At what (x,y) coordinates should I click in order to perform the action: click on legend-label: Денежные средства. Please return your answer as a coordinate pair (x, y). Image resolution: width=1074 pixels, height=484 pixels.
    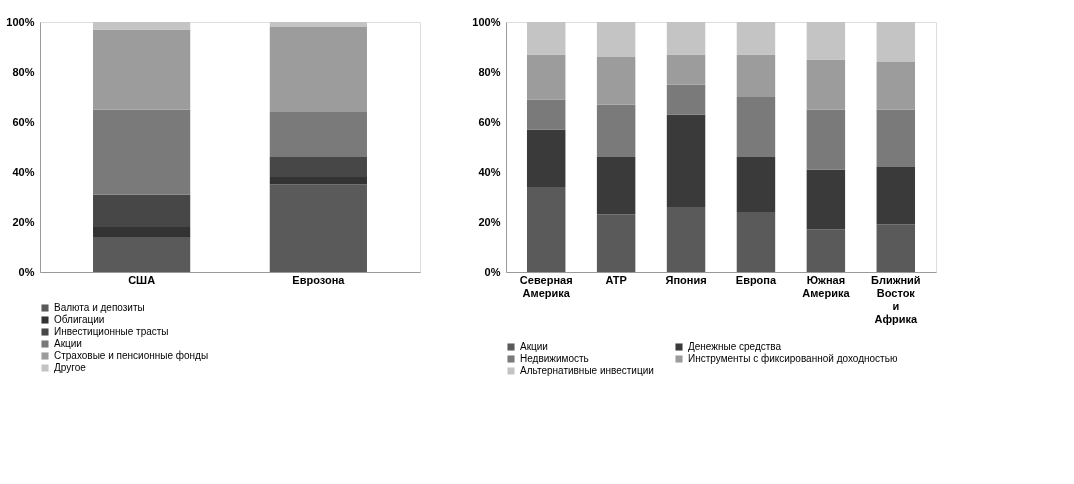
    Looking at the image, I should click on (735, 346).